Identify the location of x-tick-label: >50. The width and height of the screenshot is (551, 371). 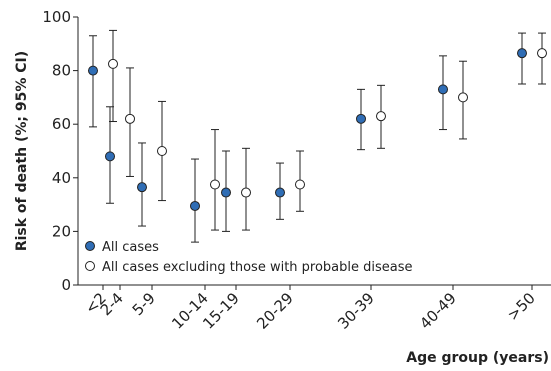
(521, 306).